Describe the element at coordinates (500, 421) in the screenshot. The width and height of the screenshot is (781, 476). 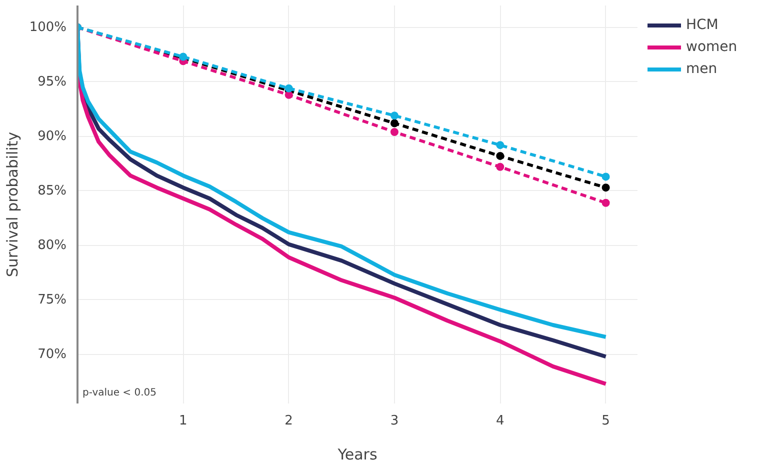
I see `x-tick-label: 4` at that location.